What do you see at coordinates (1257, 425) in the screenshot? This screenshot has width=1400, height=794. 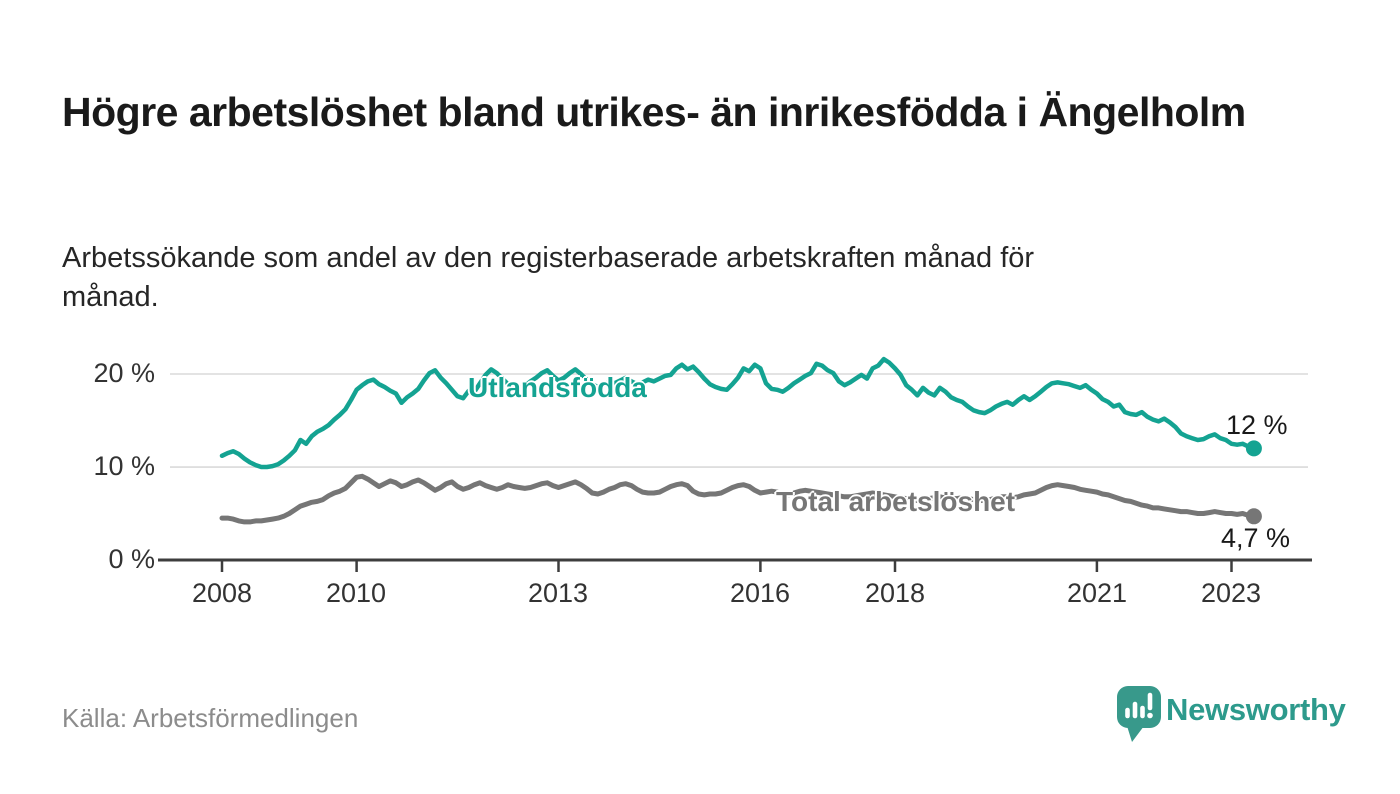 I see `end-value-label-utlandsfodda: 12 %` at bounding box center [1257, 425].